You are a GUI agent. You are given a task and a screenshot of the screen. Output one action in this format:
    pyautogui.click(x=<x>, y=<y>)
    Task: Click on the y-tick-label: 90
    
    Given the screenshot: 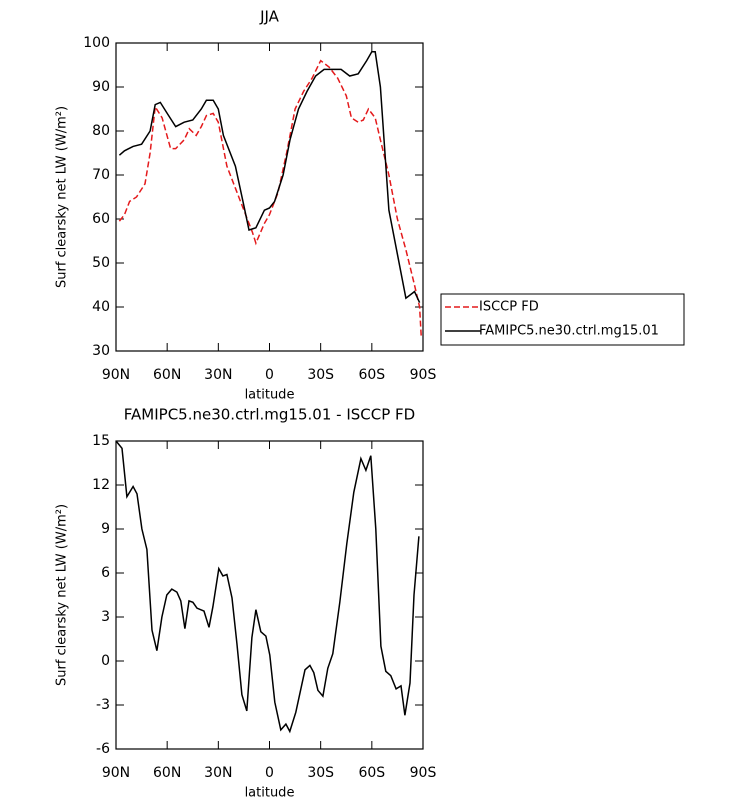 What is the action you would take?
    pyautogui.click(x=101, y=87)
    